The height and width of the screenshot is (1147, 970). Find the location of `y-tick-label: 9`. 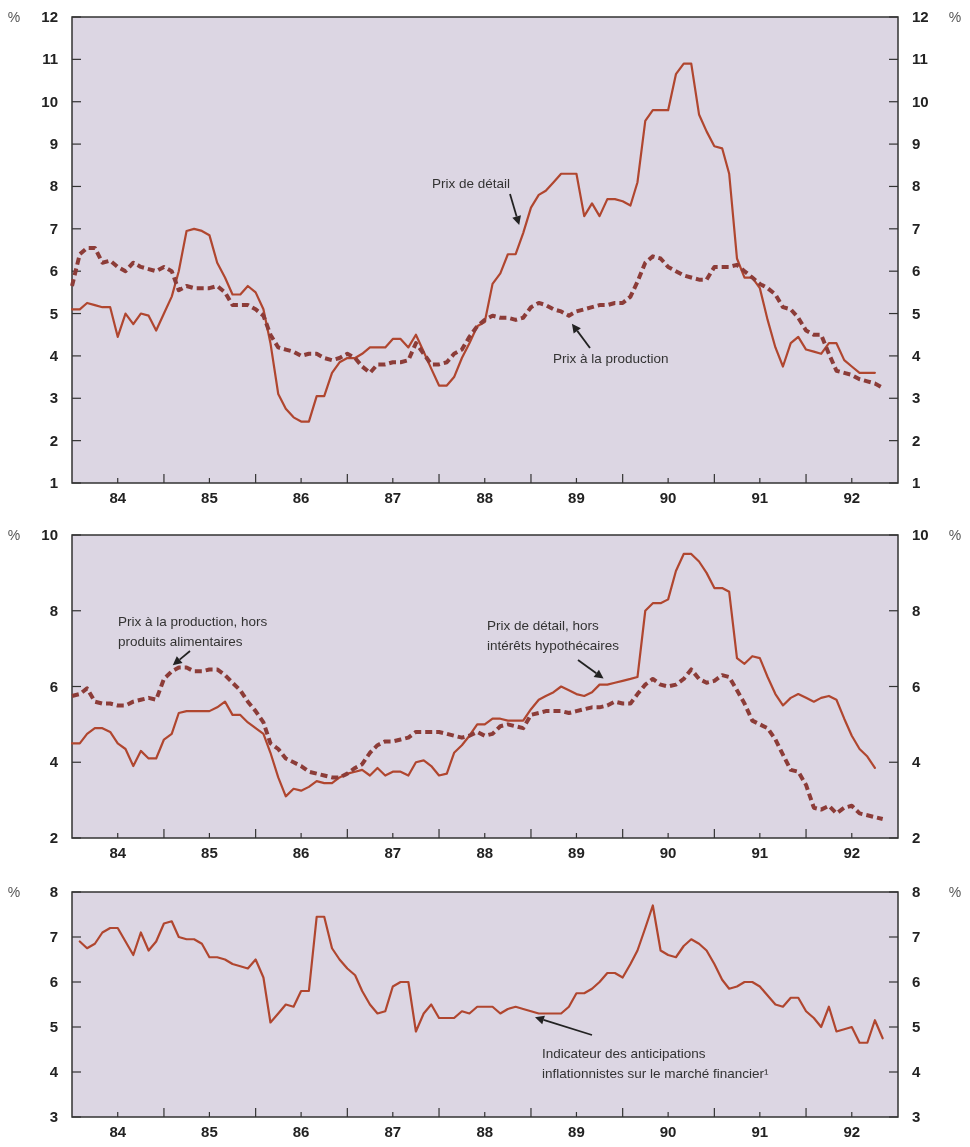

y-tick-label: 9 is located at coordinates (53, 144).